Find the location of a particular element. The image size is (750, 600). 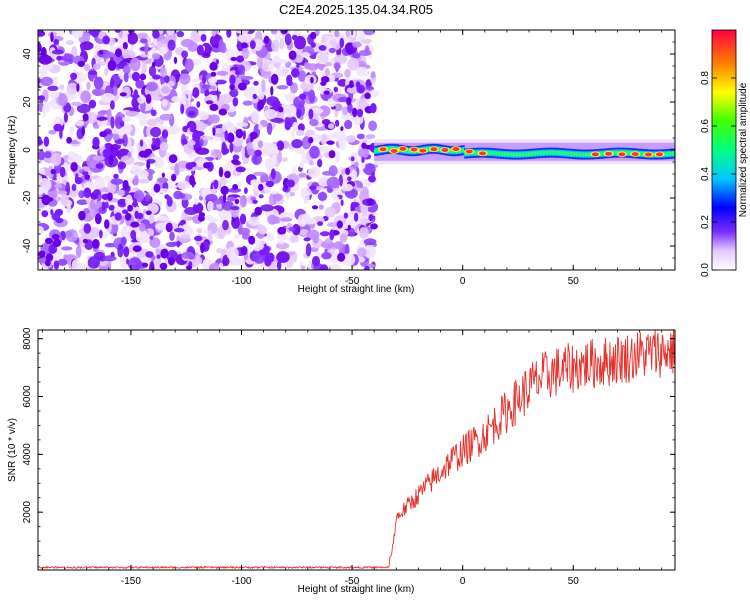

y-tick-label: 4000 is located at coordinates (27, 454).